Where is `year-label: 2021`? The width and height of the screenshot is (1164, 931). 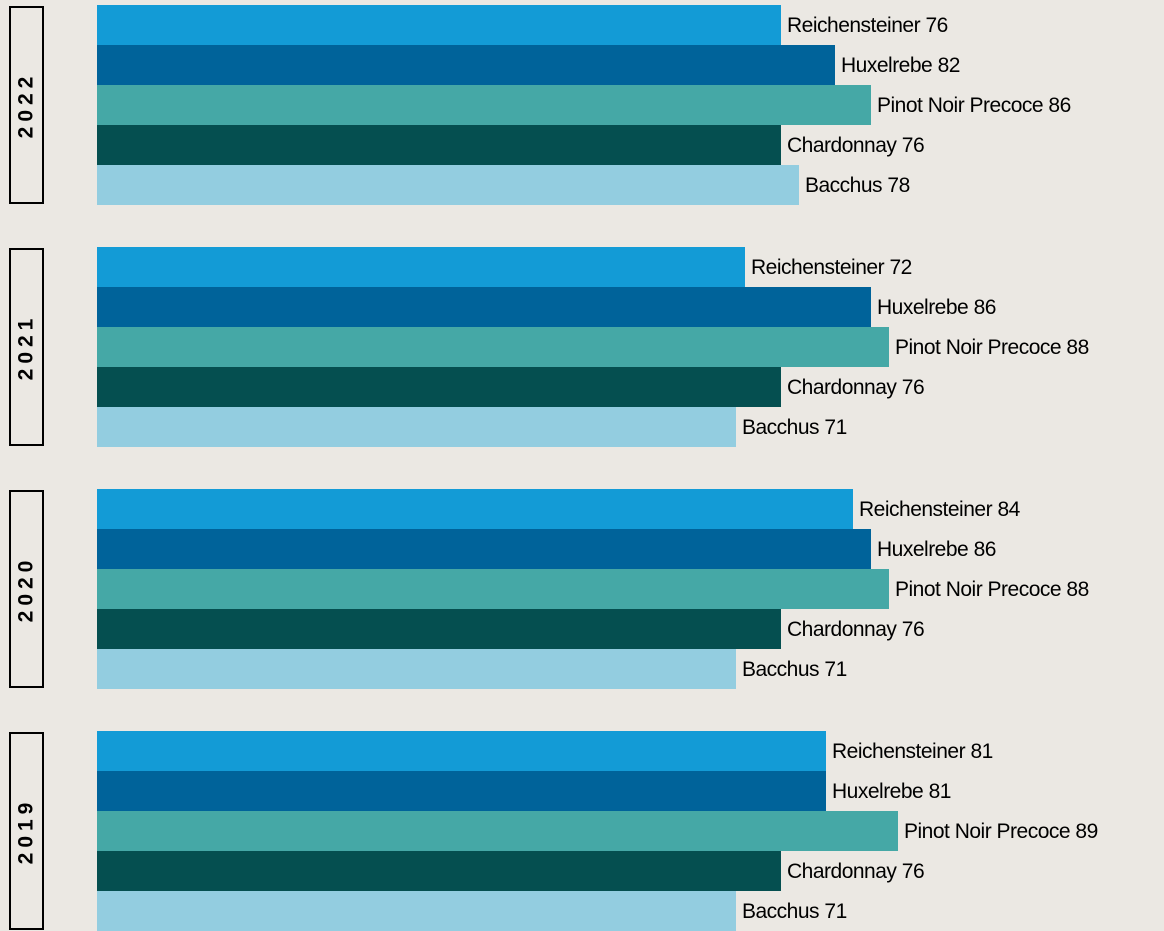 year-label: 2021 is located at coordinates (26, 347).